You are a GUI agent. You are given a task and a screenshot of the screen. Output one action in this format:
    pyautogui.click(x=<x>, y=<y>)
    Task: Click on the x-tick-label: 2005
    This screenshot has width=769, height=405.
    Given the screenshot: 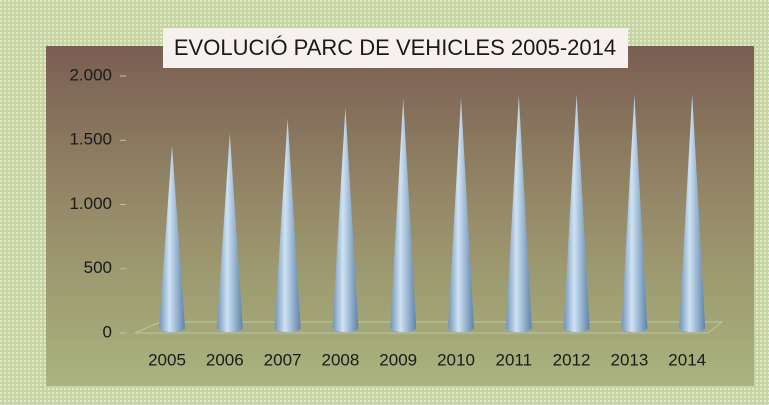 What is the action you would take?
    pyautogui.click(x=167, y=359)
    